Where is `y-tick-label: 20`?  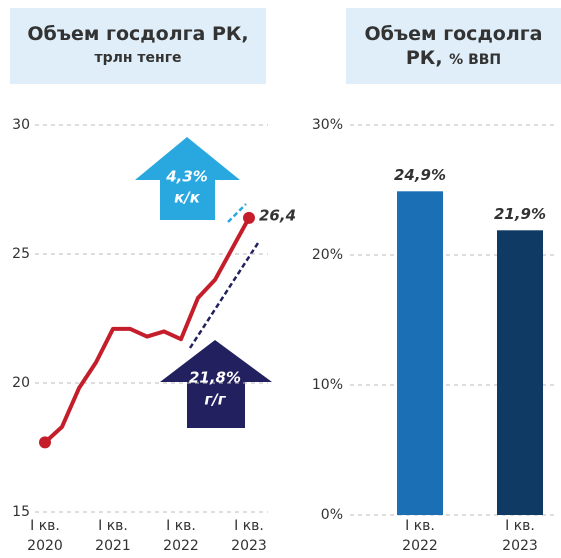 y-tick-label: 20 is located at coordinates (21, 383).